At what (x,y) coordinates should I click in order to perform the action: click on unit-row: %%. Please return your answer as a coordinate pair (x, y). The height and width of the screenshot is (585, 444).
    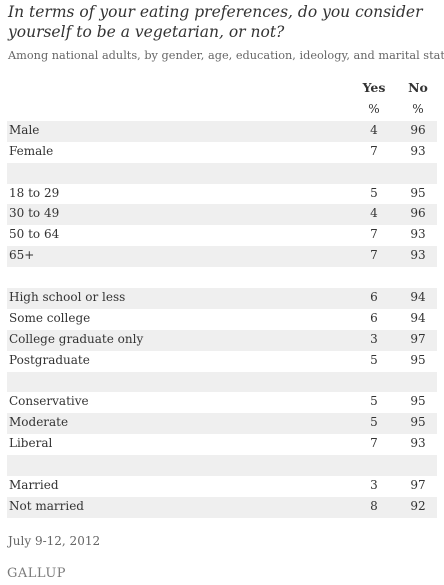
    Looking at the image, I should click on (222, 110).